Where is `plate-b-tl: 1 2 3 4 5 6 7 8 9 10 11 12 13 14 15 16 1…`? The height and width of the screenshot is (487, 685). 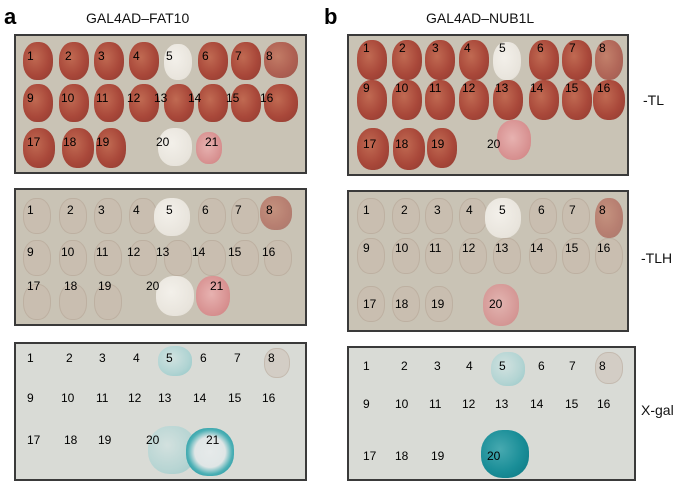
plate-b-tl: 1 2 3 4 5 6 7 8 9 10 11 12 13 14 15 16 1… is located at coordinates (488, 105).